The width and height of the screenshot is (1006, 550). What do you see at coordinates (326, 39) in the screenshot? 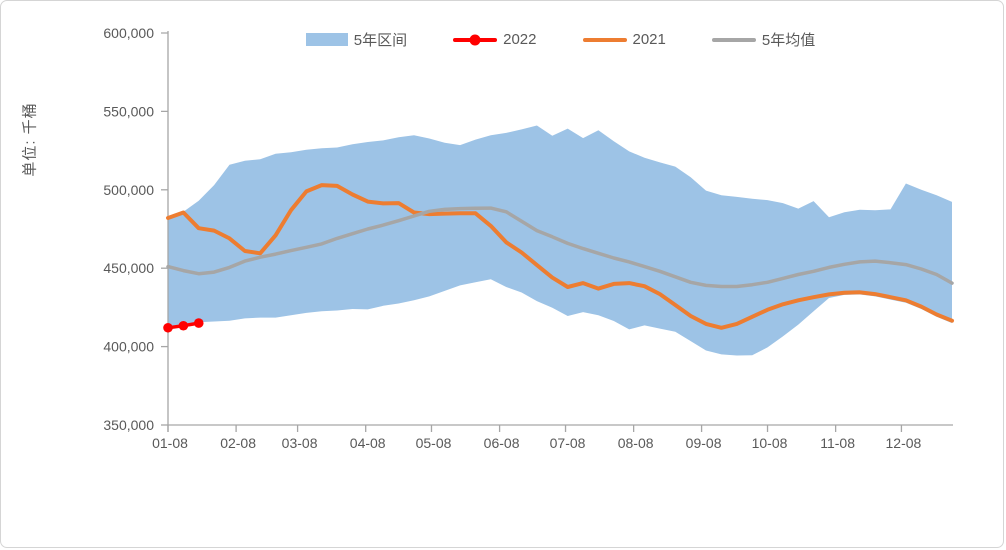
I see `band-swatch-icon` at bounding box center [326, 39].